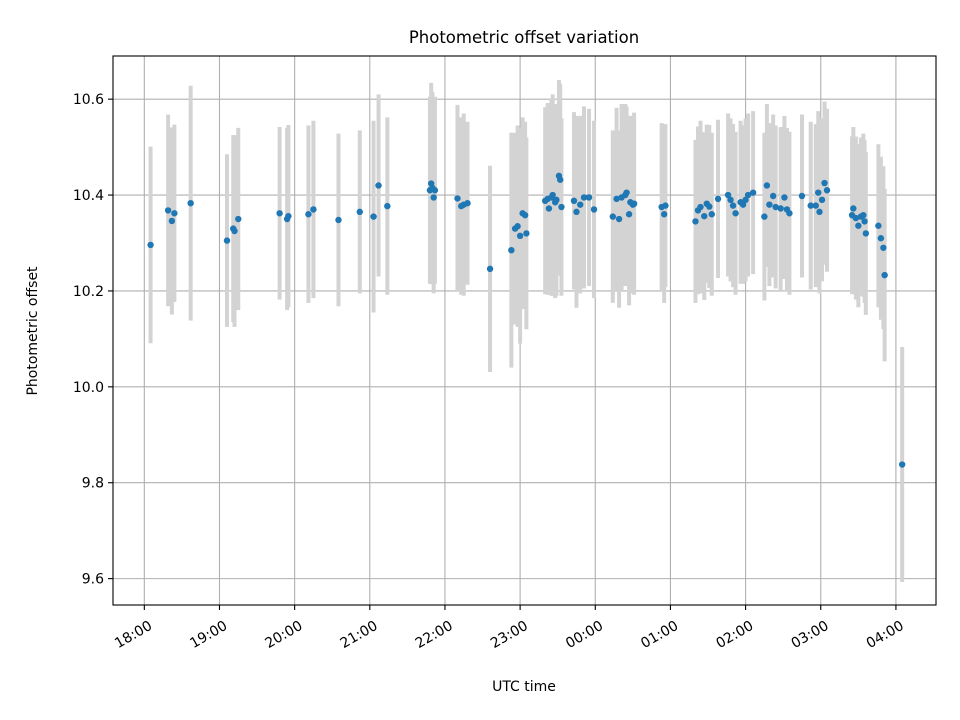 The height and width of the screenshot is (720, 960). Describe the element at coordinates (93, 484) in the screenshot. I see `y-tick-label: 9.8` at that location.